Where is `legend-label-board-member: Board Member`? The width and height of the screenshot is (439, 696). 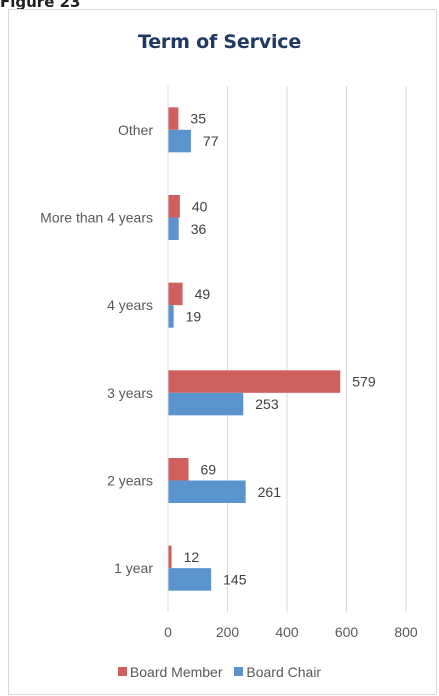 legend-label-board-member: Board Member is located at coordinates (176, 671).